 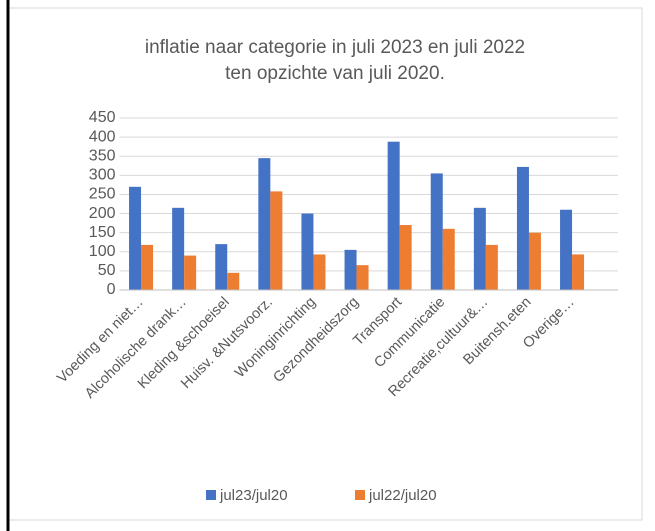 What do you see at coordinates (102, 232) in the screenshot?
I see `y-tick-label: 150` at bounding box center [102, 232].